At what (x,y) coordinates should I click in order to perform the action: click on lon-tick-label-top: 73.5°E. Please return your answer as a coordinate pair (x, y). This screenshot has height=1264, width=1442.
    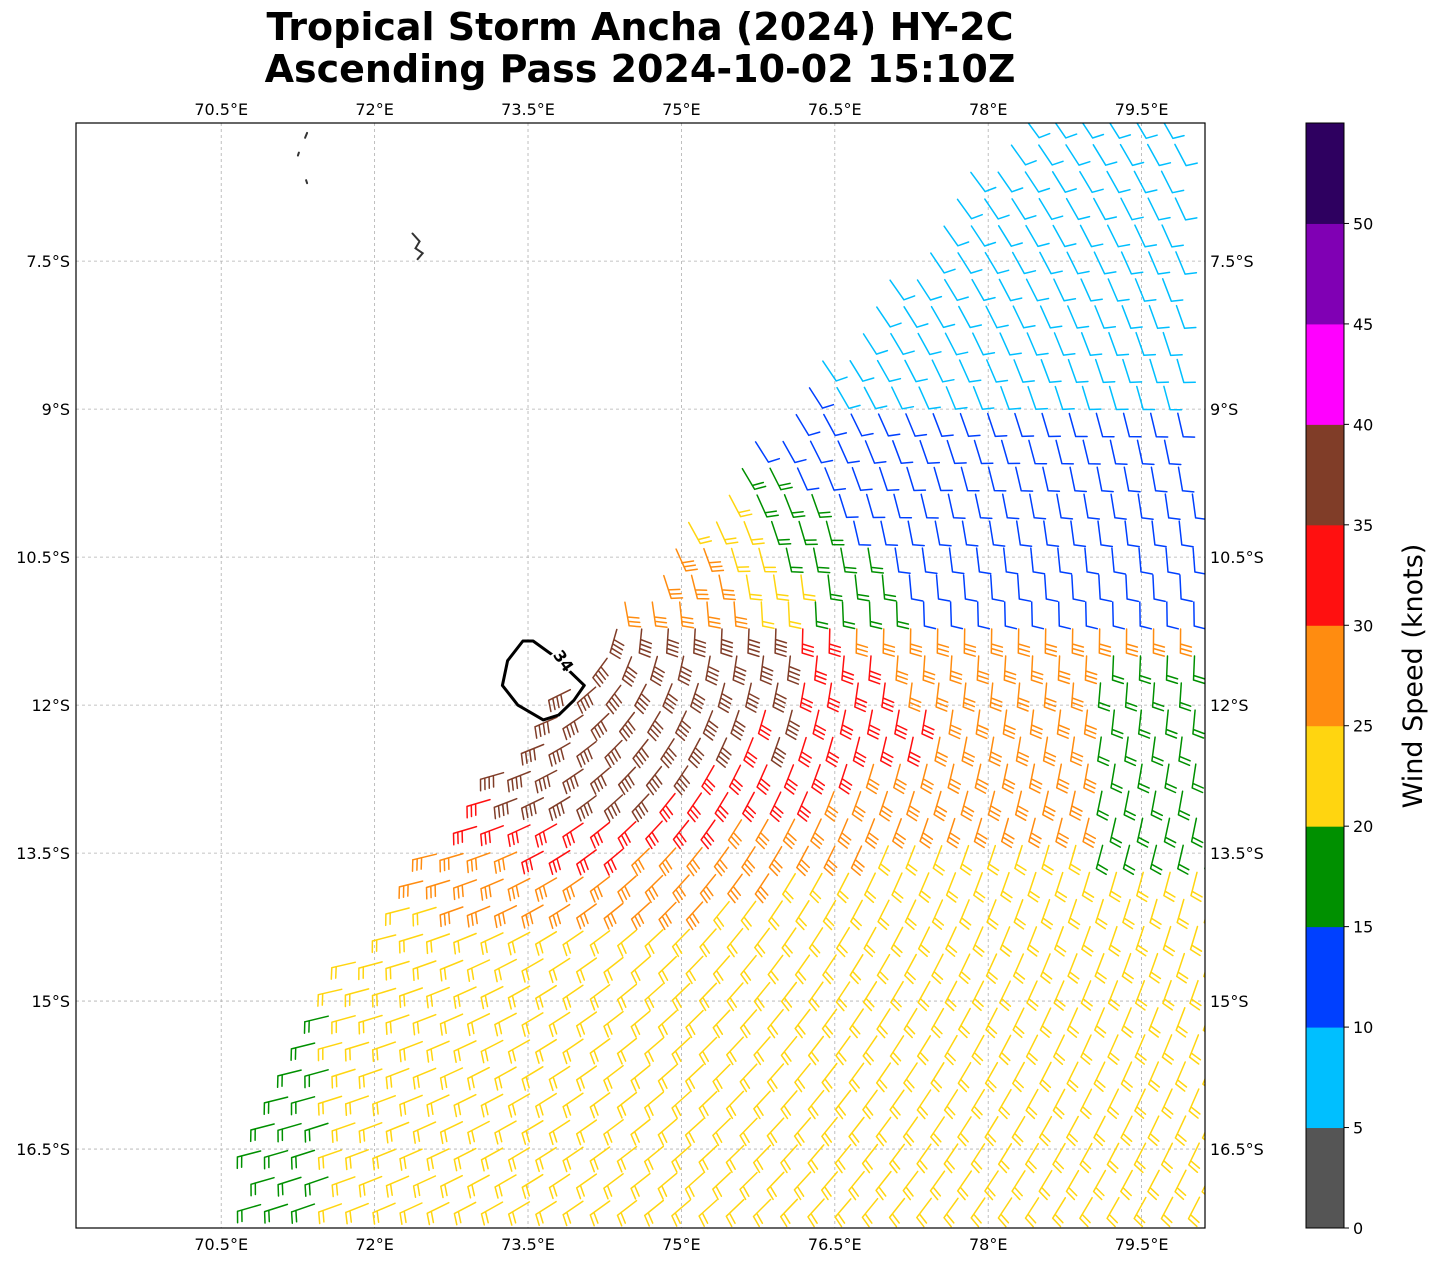
    Looking at the image, I should click on (528, 109).